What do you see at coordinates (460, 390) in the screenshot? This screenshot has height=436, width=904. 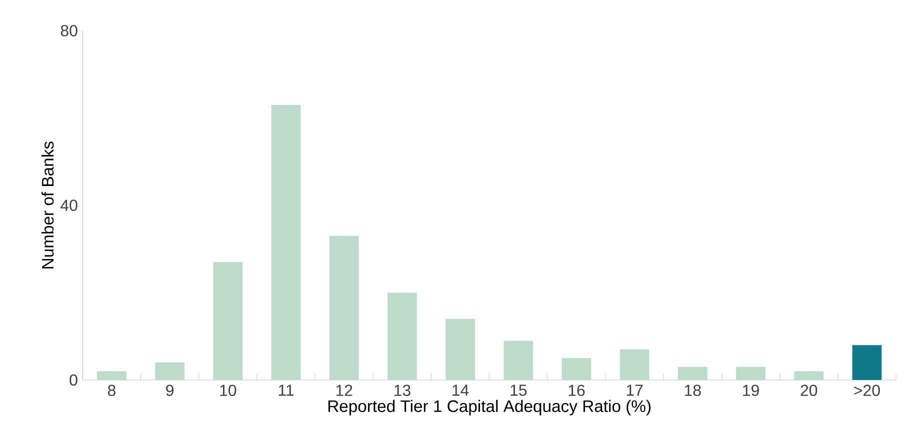 I see `x-tick-label: 14` at bounding box center [460, 390].